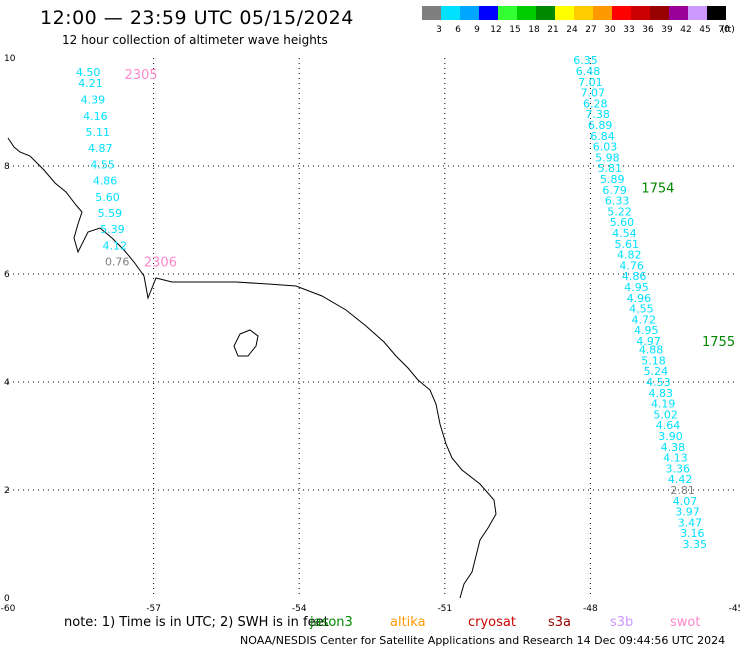 This screenshot has width=740, height=650. I want to click on satellite-name: cryosat, so click(492, 622).